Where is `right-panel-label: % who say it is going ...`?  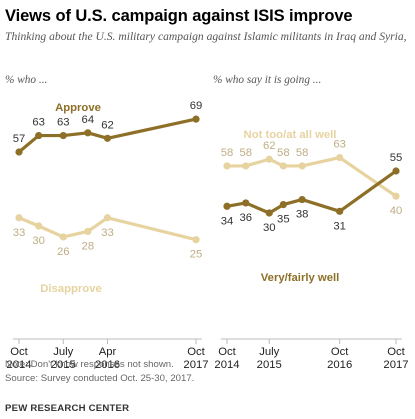
right-panel-label: % who say it is going ... is located at coordinates (267, 80).